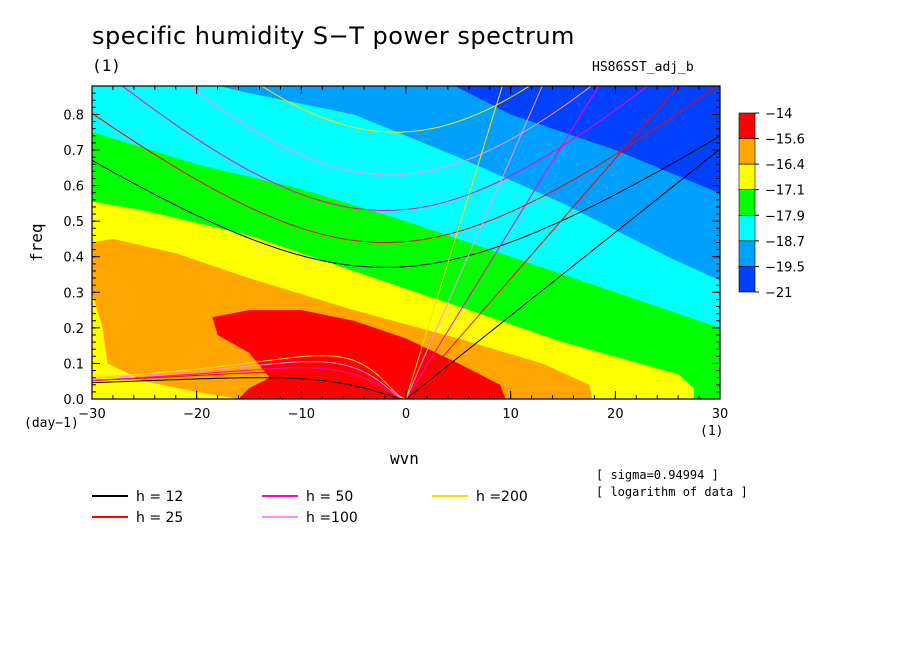 Image resolution: width=904 pixels, height=654 pixels. I want to click on colorbar: −14 −15.6 −16.4 −17.1 −17.9 −18.7 −19.5 −21, so click(771, 204).